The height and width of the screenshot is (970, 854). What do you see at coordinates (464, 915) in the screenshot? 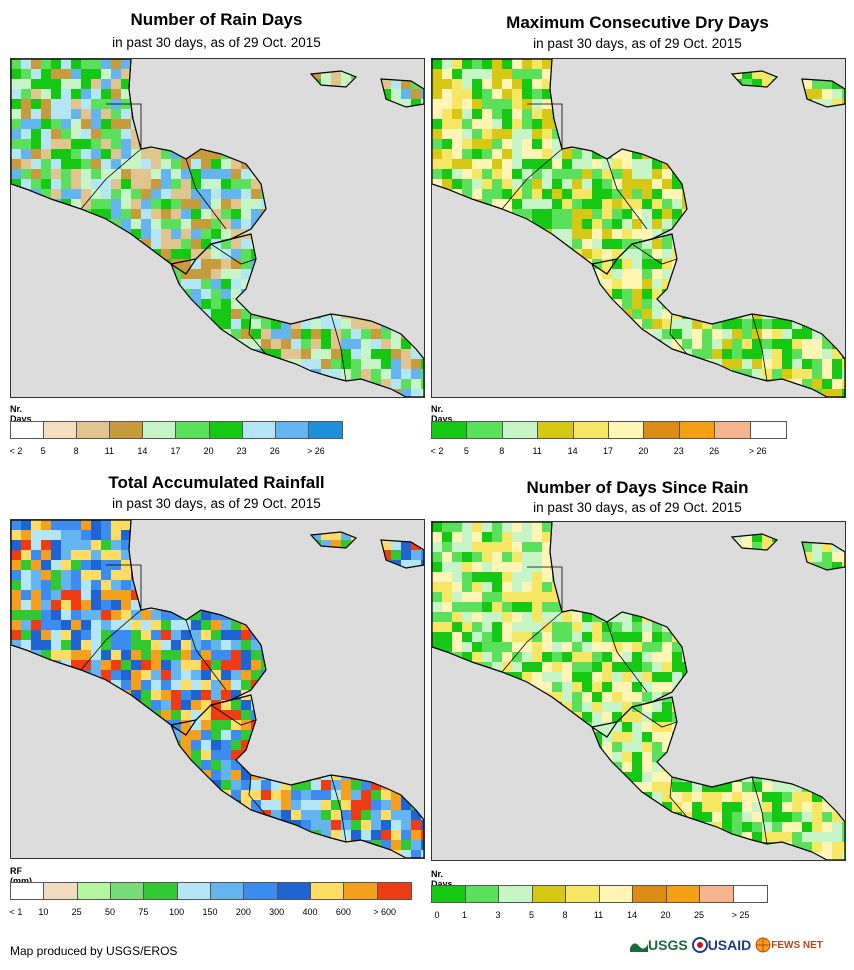
I see `legend-tick-label: 1` at bounding box center [464, 915].